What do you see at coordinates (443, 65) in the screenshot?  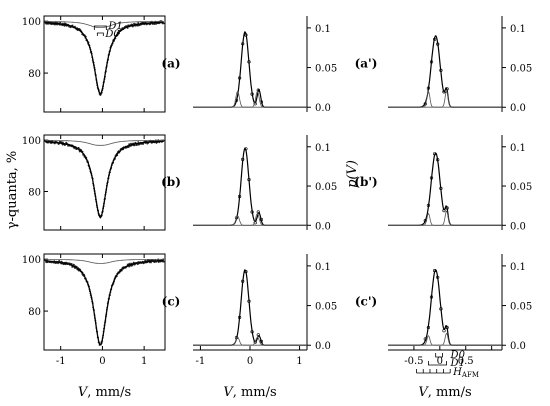 I see `distribution-right-panel-1: 0.0 0.05 0.1 (a')` at bounding box center [443, 65].